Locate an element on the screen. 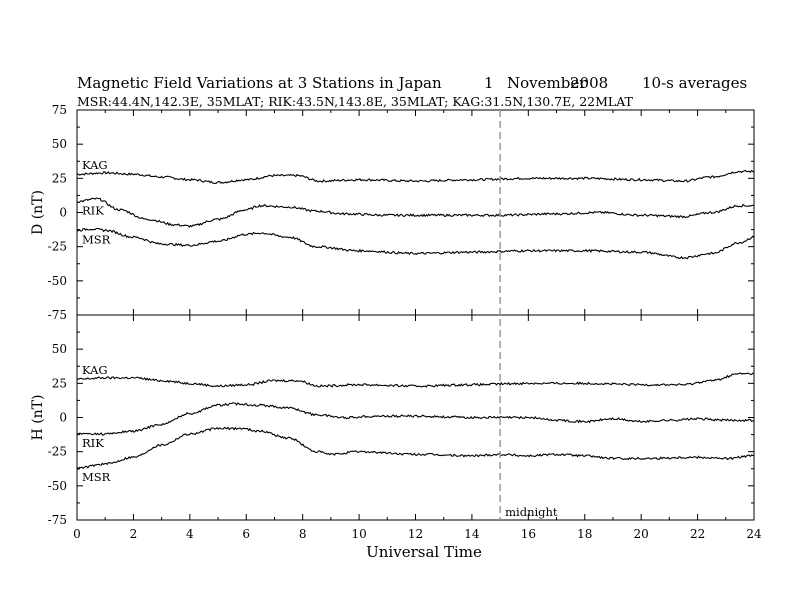 The image size is (792, 612). x-tick-label: 12 is located at coordinates (415, 534).